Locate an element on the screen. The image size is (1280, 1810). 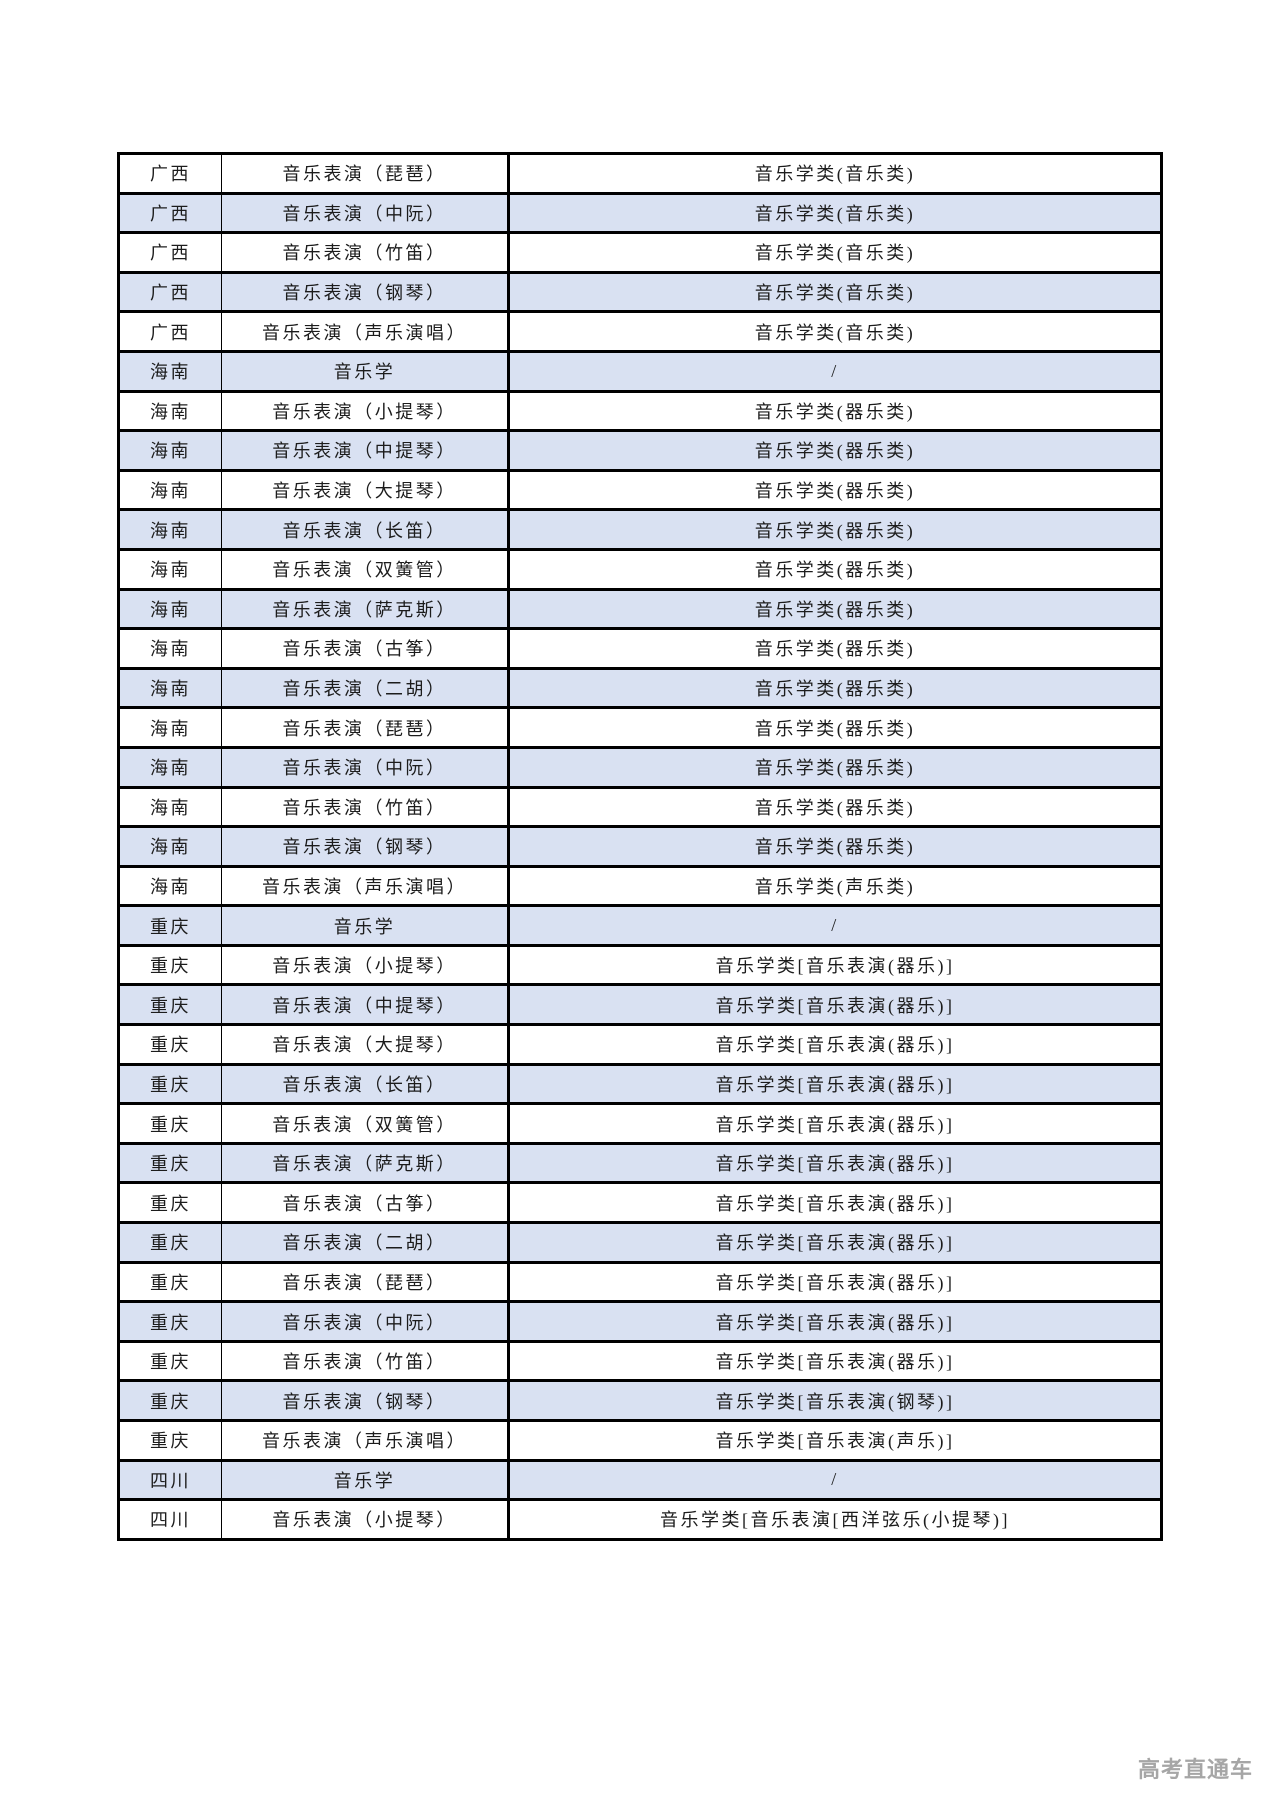
table-row: 重庆 音乐表演（长笛） 音乐学类[音乐表演(器乐)] is located at coordinates (640, 1084).